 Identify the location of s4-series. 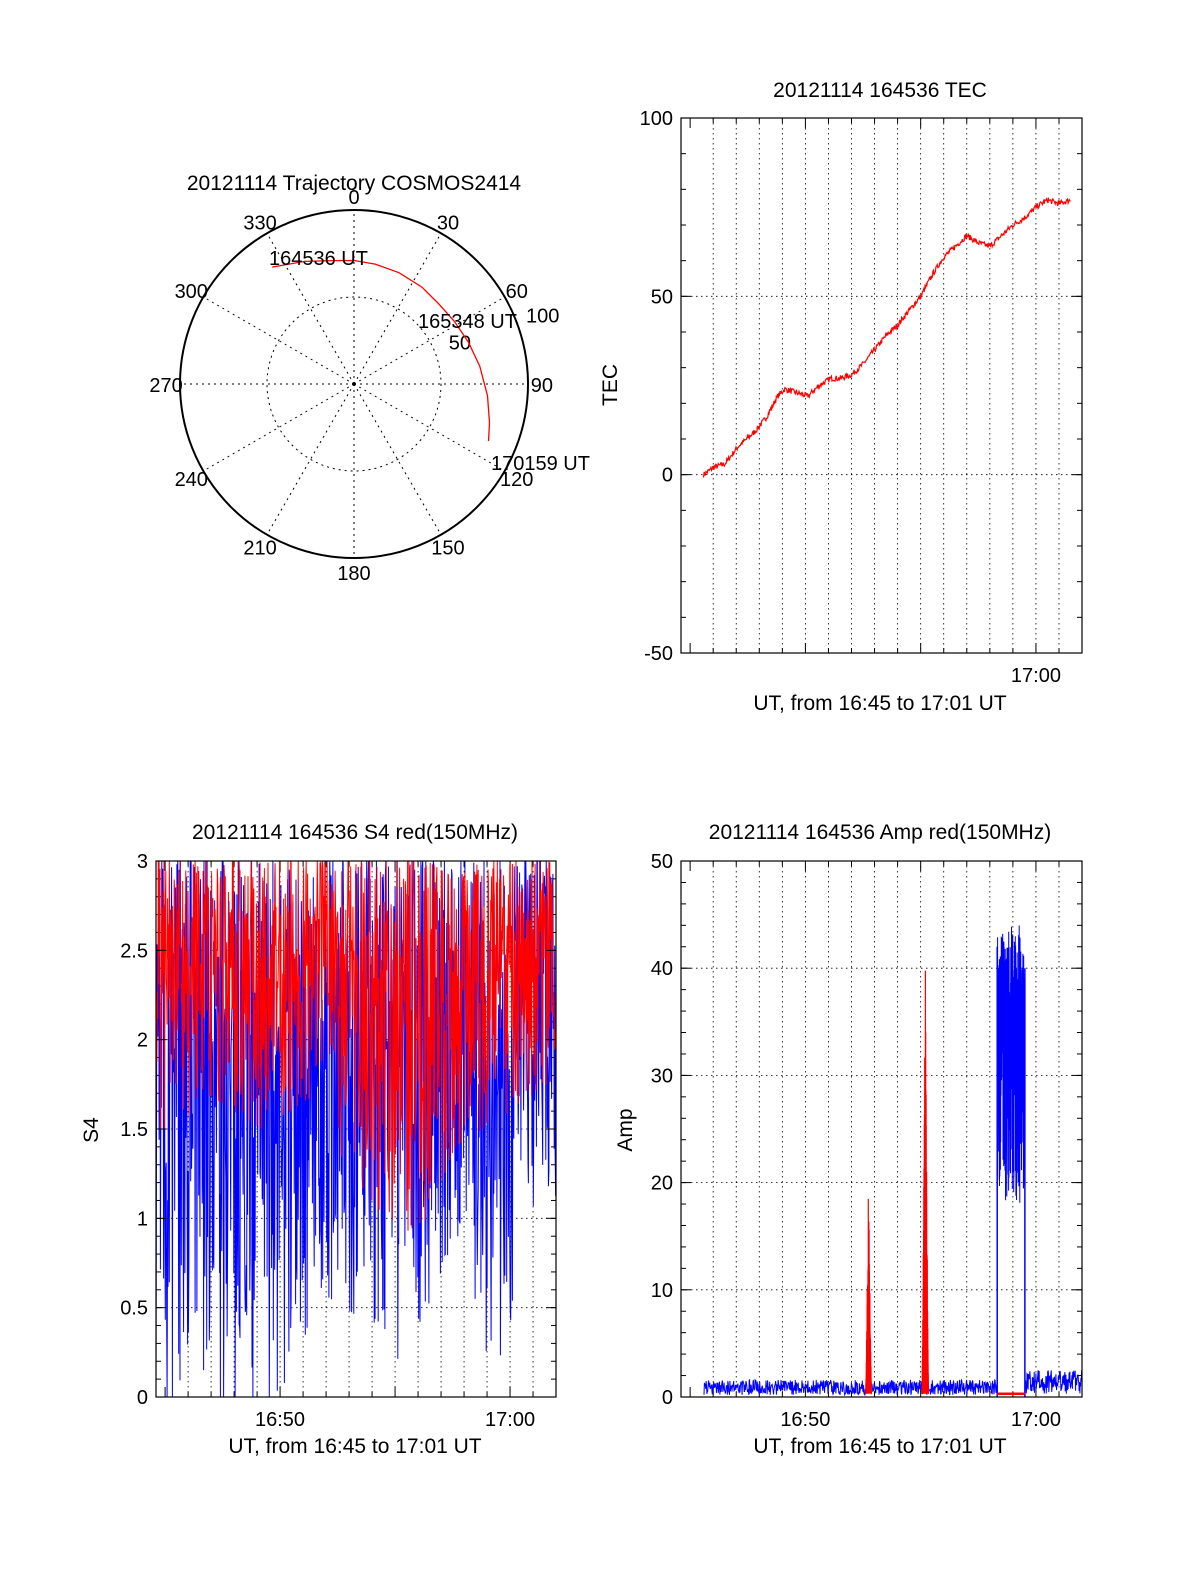
(356, 1129).